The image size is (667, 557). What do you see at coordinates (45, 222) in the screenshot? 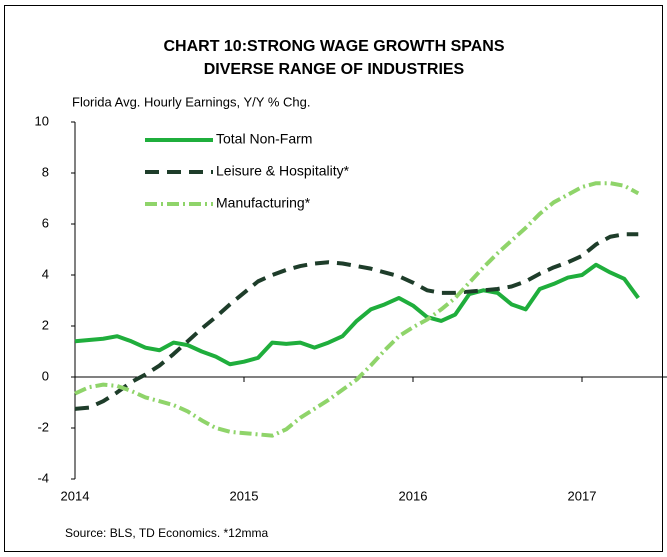
I see `y-tick-label: 6` at bounding box center [45, 222].